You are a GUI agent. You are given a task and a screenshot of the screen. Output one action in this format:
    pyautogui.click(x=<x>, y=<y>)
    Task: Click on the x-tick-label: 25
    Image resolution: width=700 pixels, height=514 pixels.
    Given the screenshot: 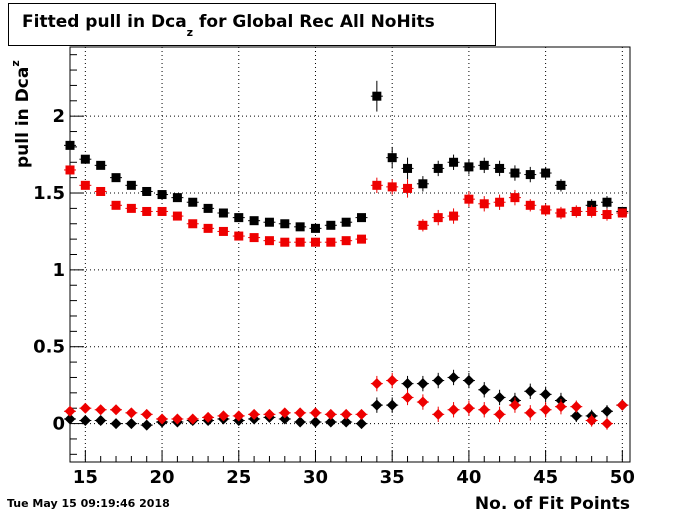 What is the action you would take?
    pyautogui.click(x=238, y=477)
    